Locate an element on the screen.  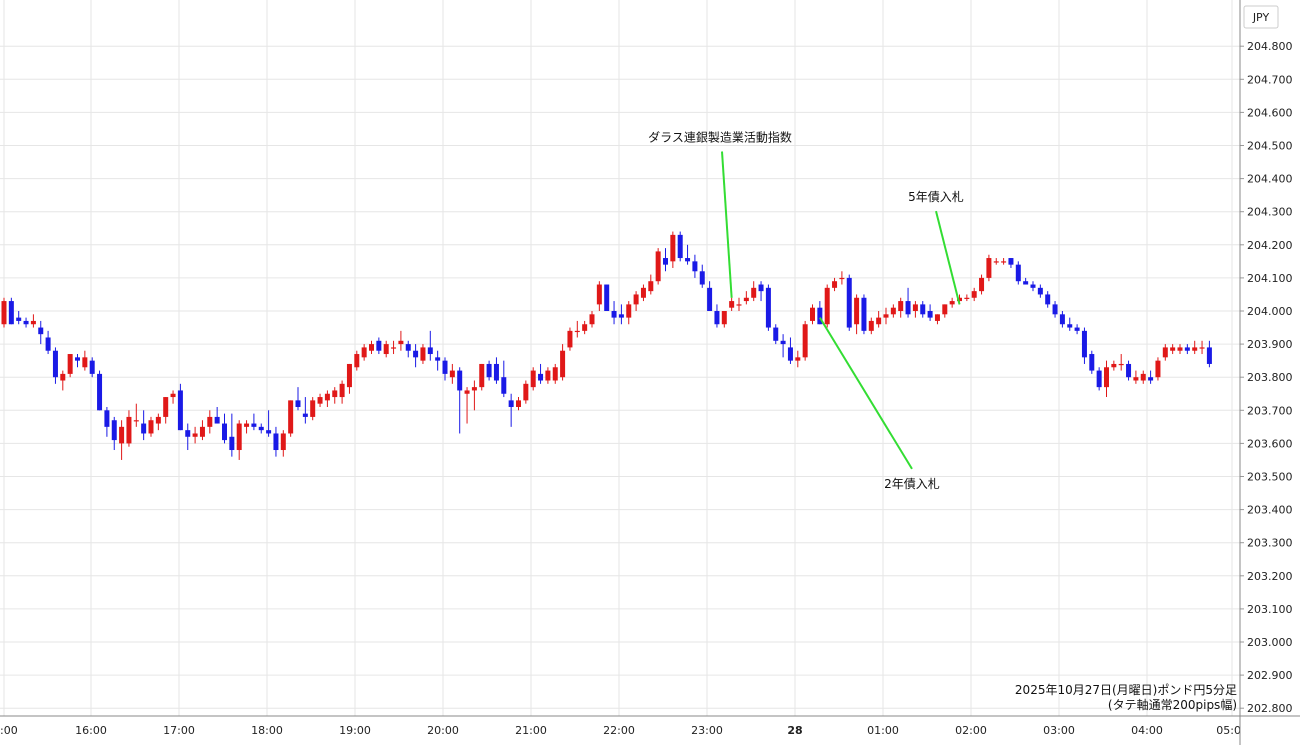
chart-note: 2025年10月27日(月曜日)ポンド円5分足 is located at coordinates (1126, 690).